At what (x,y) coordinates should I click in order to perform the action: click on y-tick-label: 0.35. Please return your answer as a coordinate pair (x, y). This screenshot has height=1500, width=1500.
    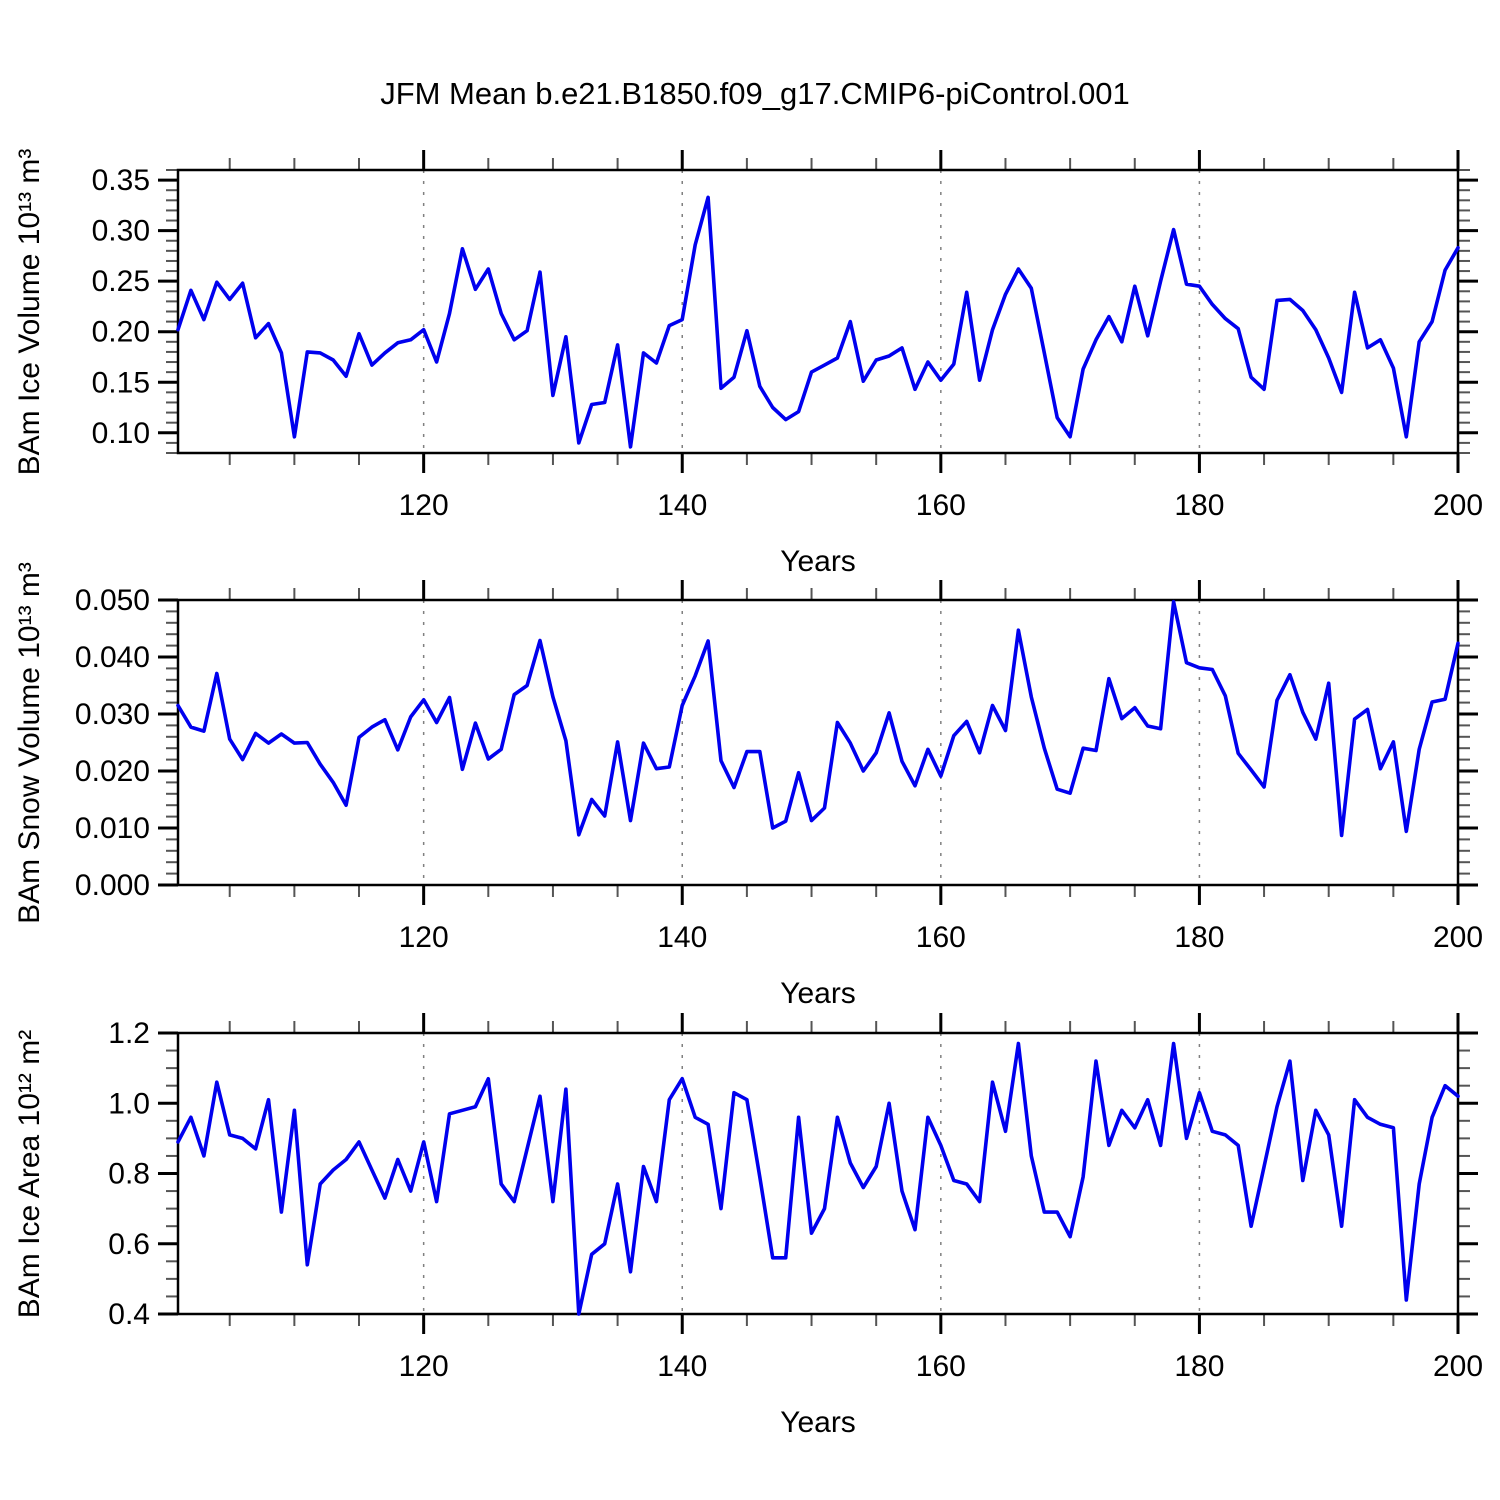
    Looking at the image, I should click on (121, 180).